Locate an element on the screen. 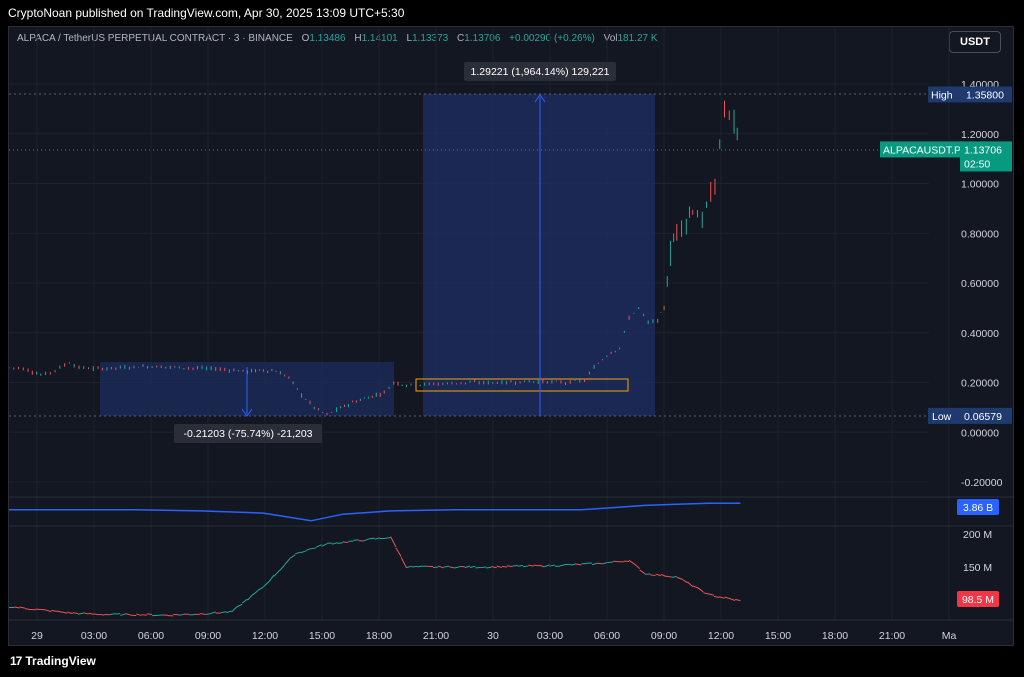 The height and width of the screenshot is (677, 1024). low-tag-label-bg is located at coordinates (944, 415).